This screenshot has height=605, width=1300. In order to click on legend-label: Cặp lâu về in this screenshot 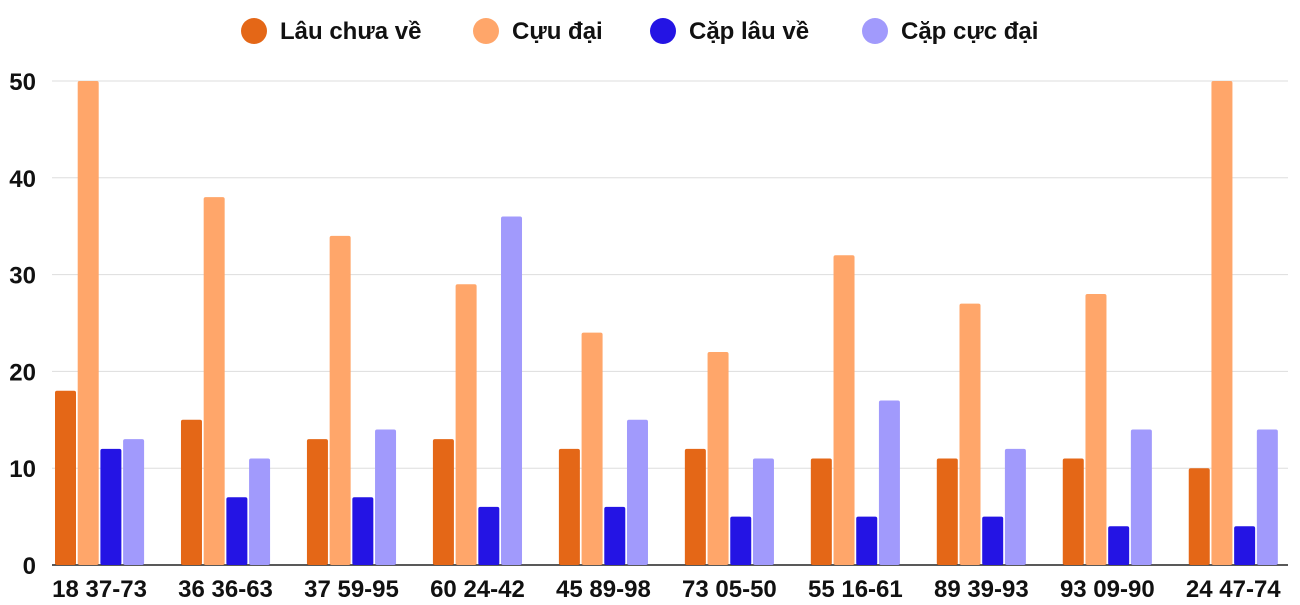, I will do `click(749, 31)`.